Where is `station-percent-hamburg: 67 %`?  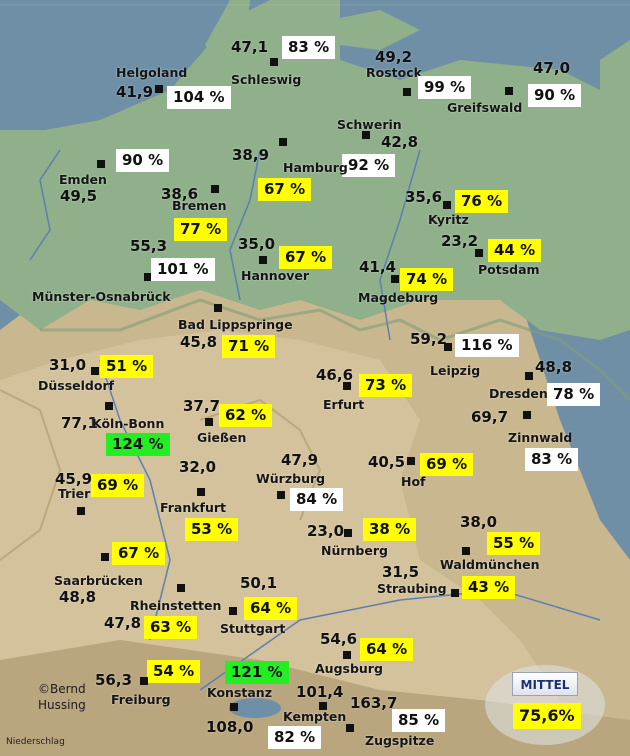
station-percent-hamburg: 67 % is located at coordinates (285, 189).